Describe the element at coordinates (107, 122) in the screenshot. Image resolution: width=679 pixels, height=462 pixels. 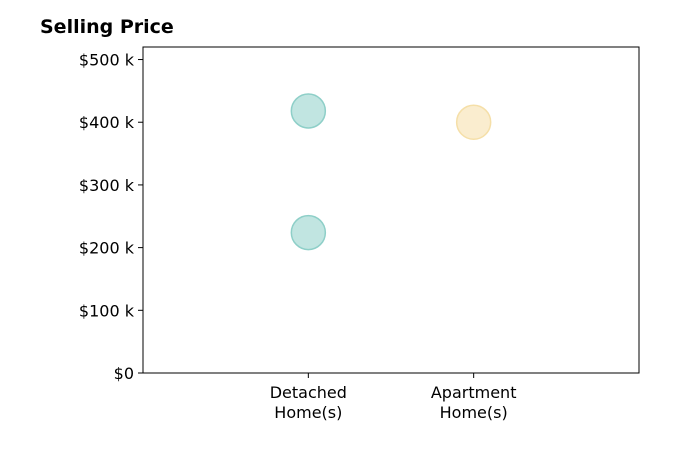
I see `y-tick-label: $400 k` at that location.